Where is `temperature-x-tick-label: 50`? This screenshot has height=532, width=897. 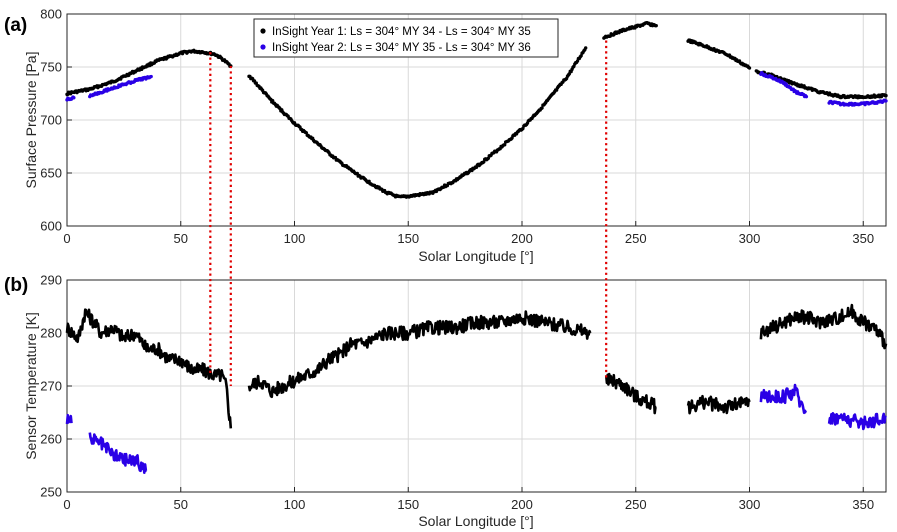
temperature-x-tick-label: 50 is located at coordinates (181, 504).